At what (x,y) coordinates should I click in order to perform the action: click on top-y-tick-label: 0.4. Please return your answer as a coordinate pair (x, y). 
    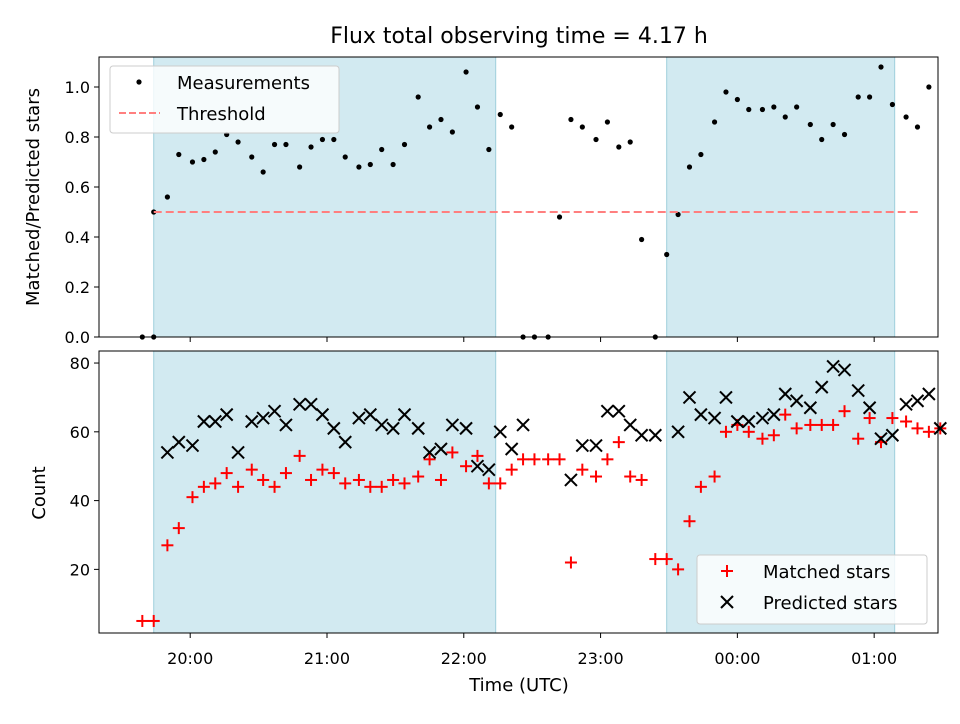
    Looking at the image, I should click on (77, 237).